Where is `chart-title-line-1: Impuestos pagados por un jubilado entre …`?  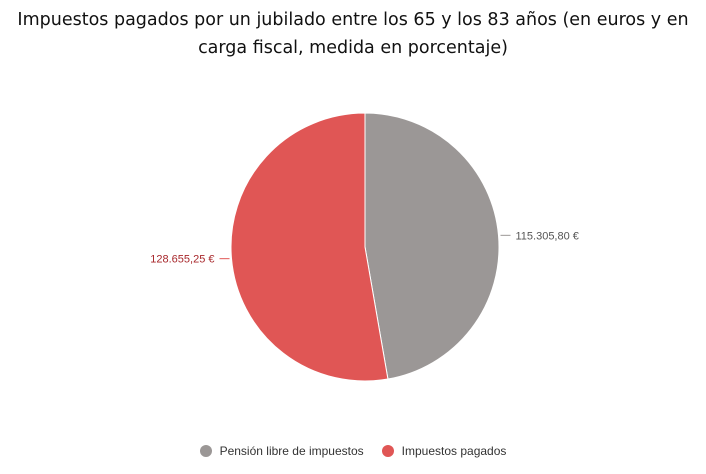 chart-title-line-1: Impuestos pagados por un jubilado entre … is located at coordinates (353, 20).